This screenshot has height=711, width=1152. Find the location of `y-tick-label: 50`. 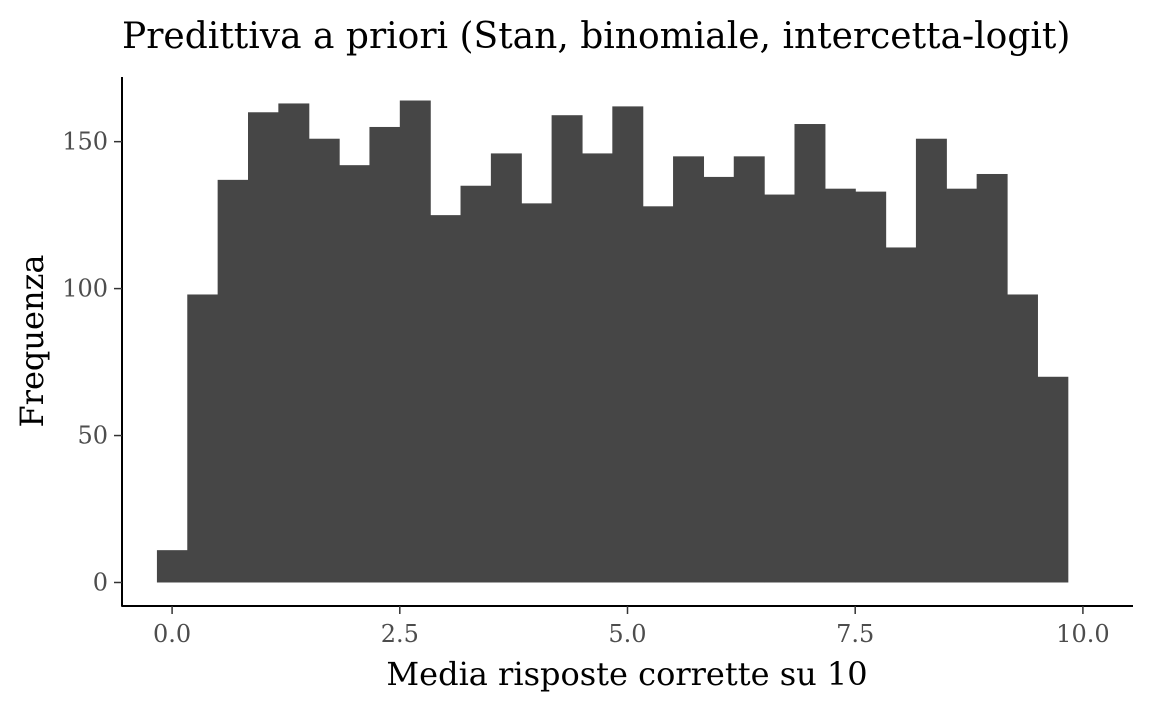

y-tick-label: 50 is located at coordinates (92, 436).